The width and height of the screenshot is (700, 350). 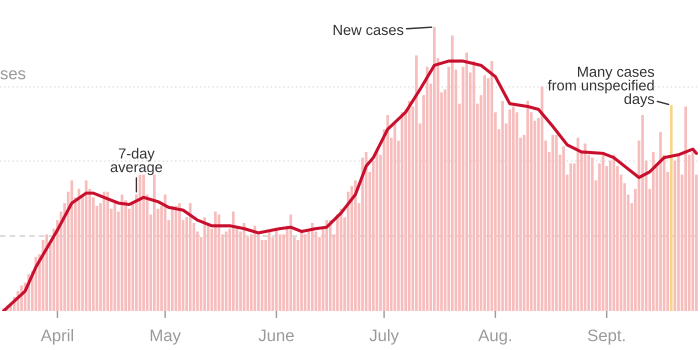 What do you see at coordinates (384, 337) in the screenshot?
I see `x-tick-label: July` at bounding box center [384, 337].